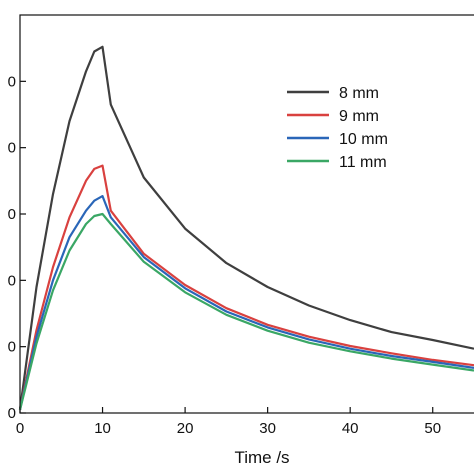  Describe the element at coordinates (432, 428) in the screenshot. I see `x-tick-label: 50` at that location.